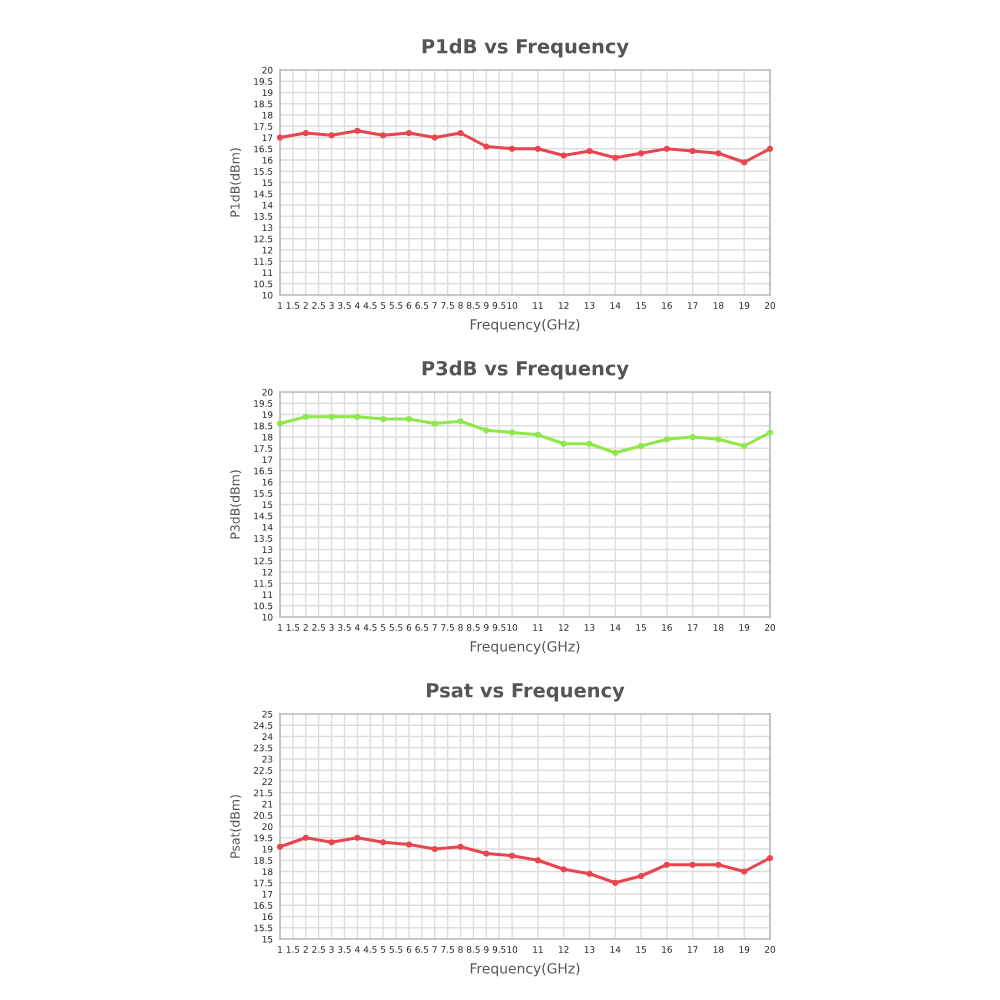 Image resolution: width=1000 pixels, height=1000 pixels. Describe the element at coordinates (525, 48) in the screenshot. I see `chart-title: P1dB vs Frequency` at that location.